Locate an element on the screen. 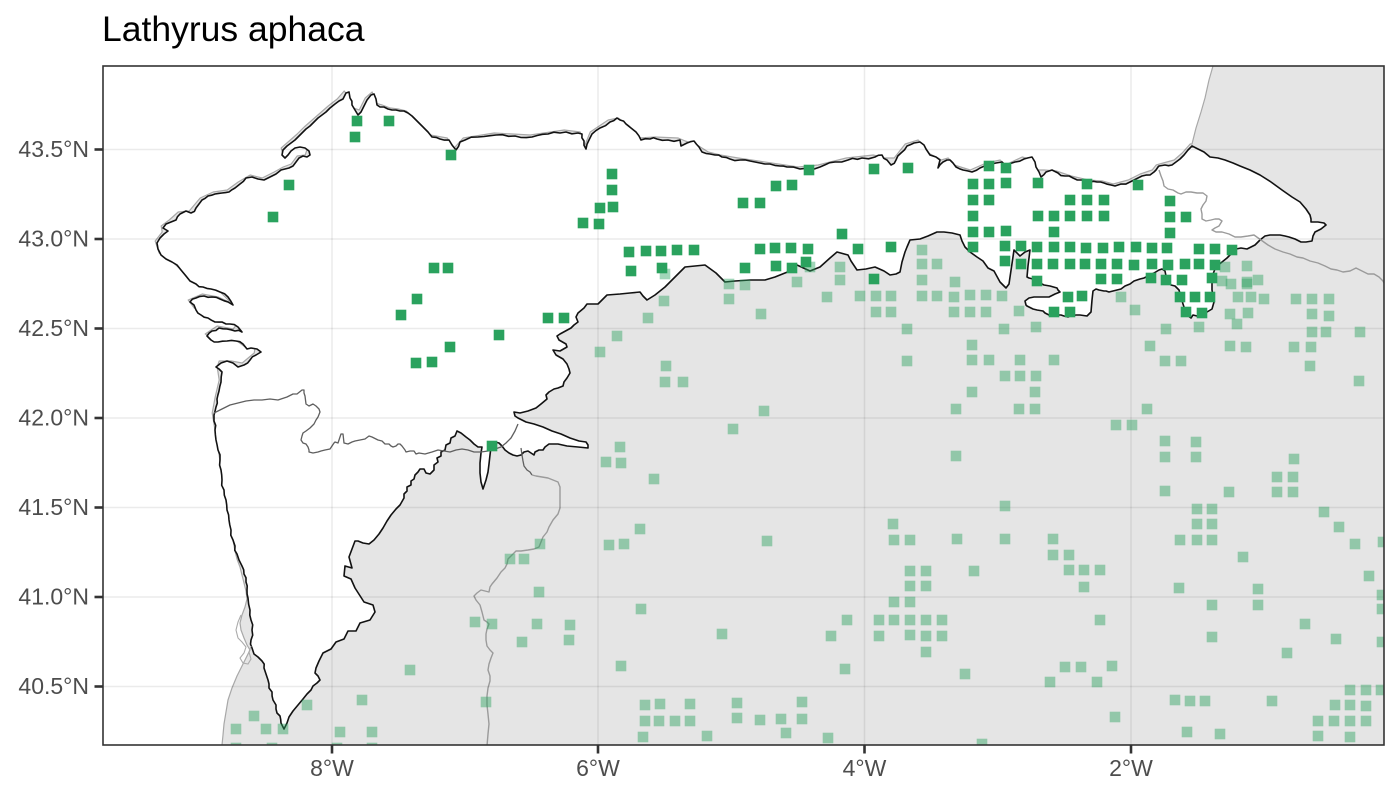 This screenshot has height=800, width=1400. svg-text: 4°W is located at coordinates (865, 768).